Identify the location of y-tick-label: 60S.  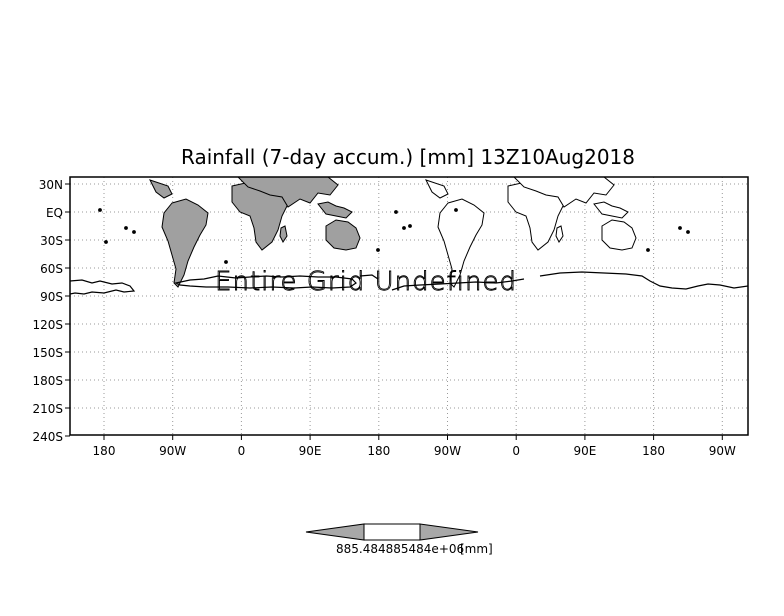
(51, 269).